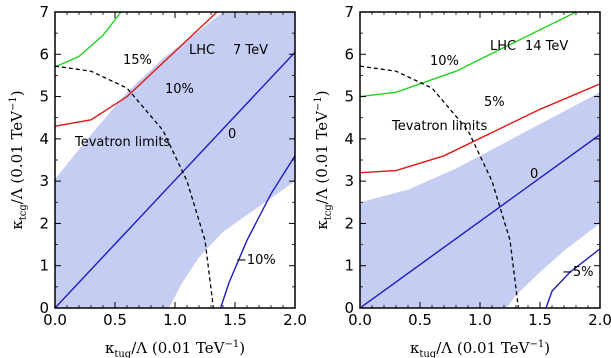  What do you see at coordinates (256, 260) in the screenshot?
I see `label-minus10pct: −10%` at bounding box center [256, 260].